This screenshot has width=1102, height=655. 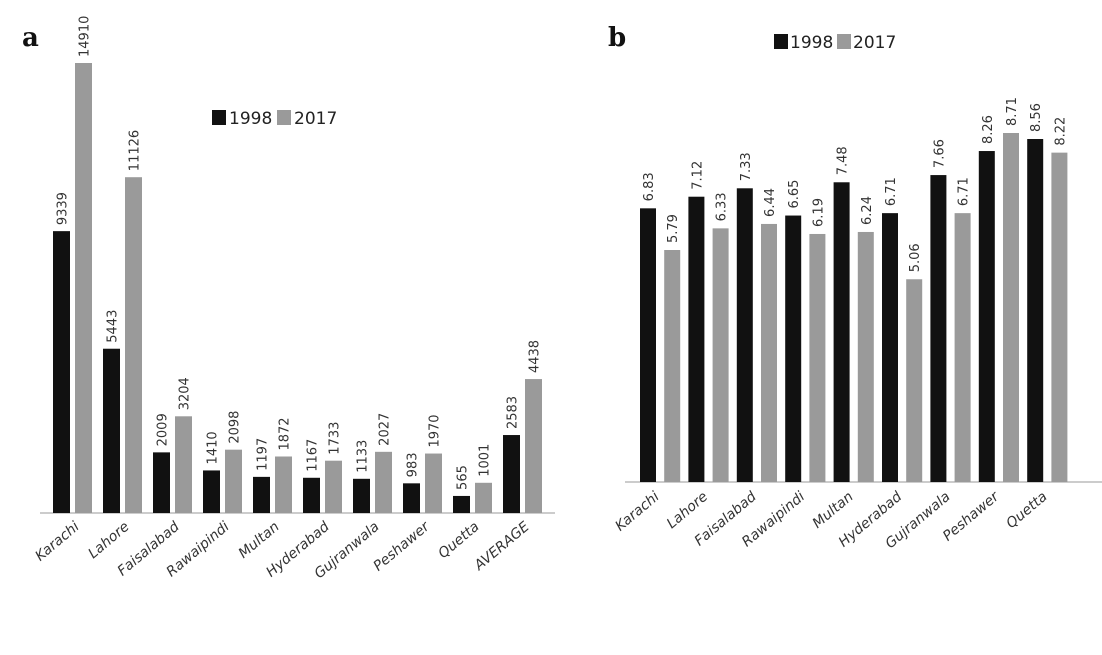 What do you see at coordinates (435, 430) in the screenshot?
I see `value-label-peshawer-2017: 1970` at bounding box center [435, 430].